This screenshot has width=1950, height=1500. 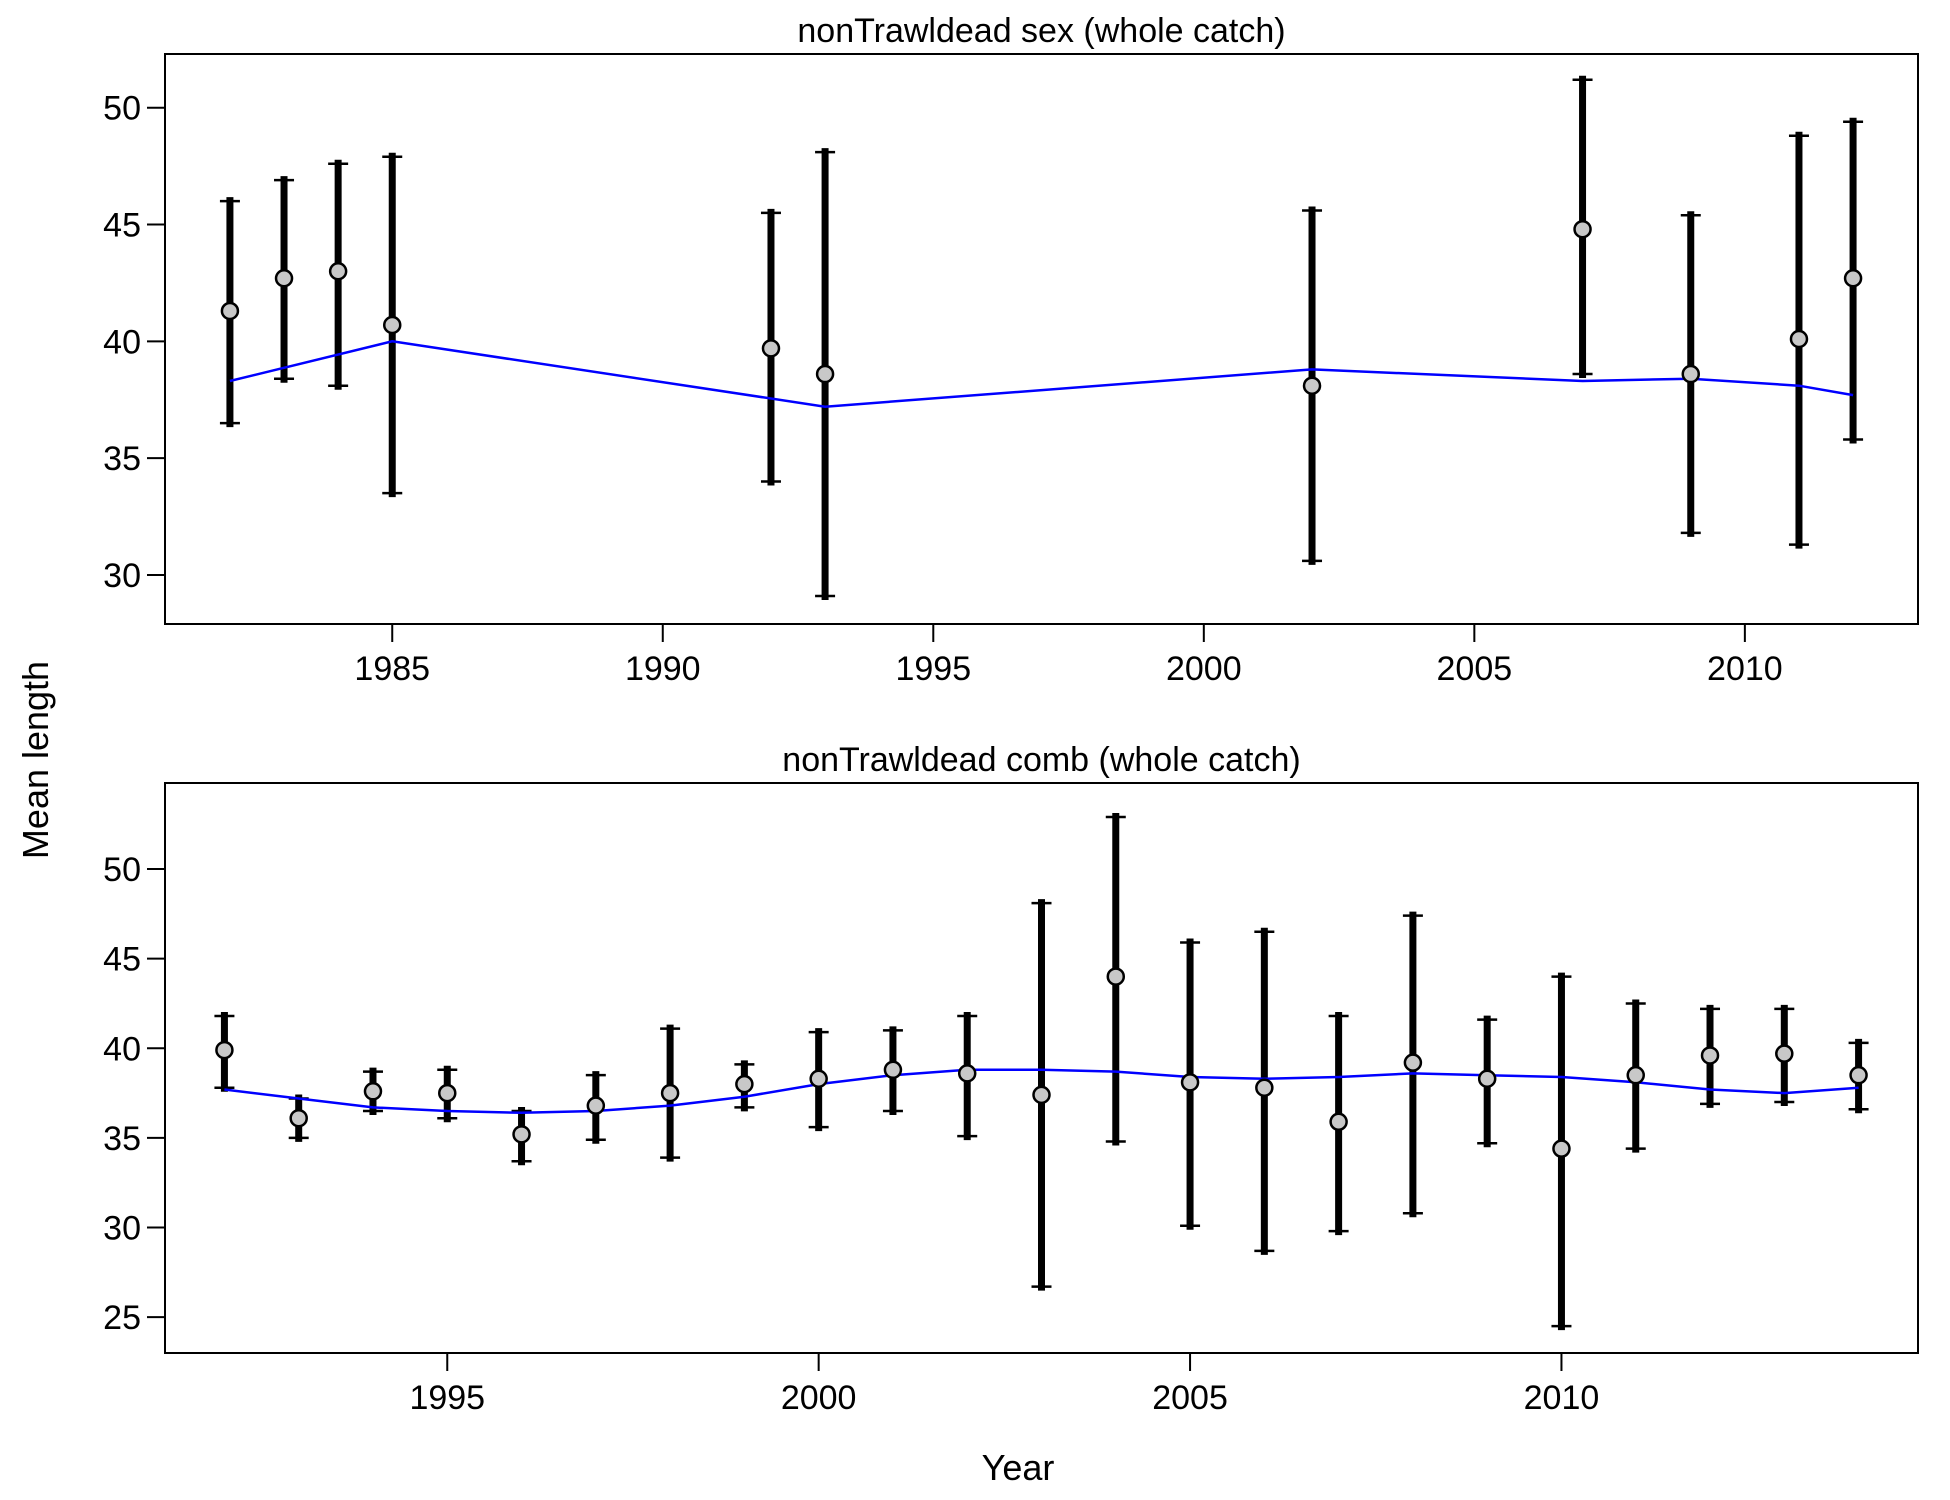 I want to click on panel-title: nonTrawldead sex (whole catch), so click(x=1041, y=31).